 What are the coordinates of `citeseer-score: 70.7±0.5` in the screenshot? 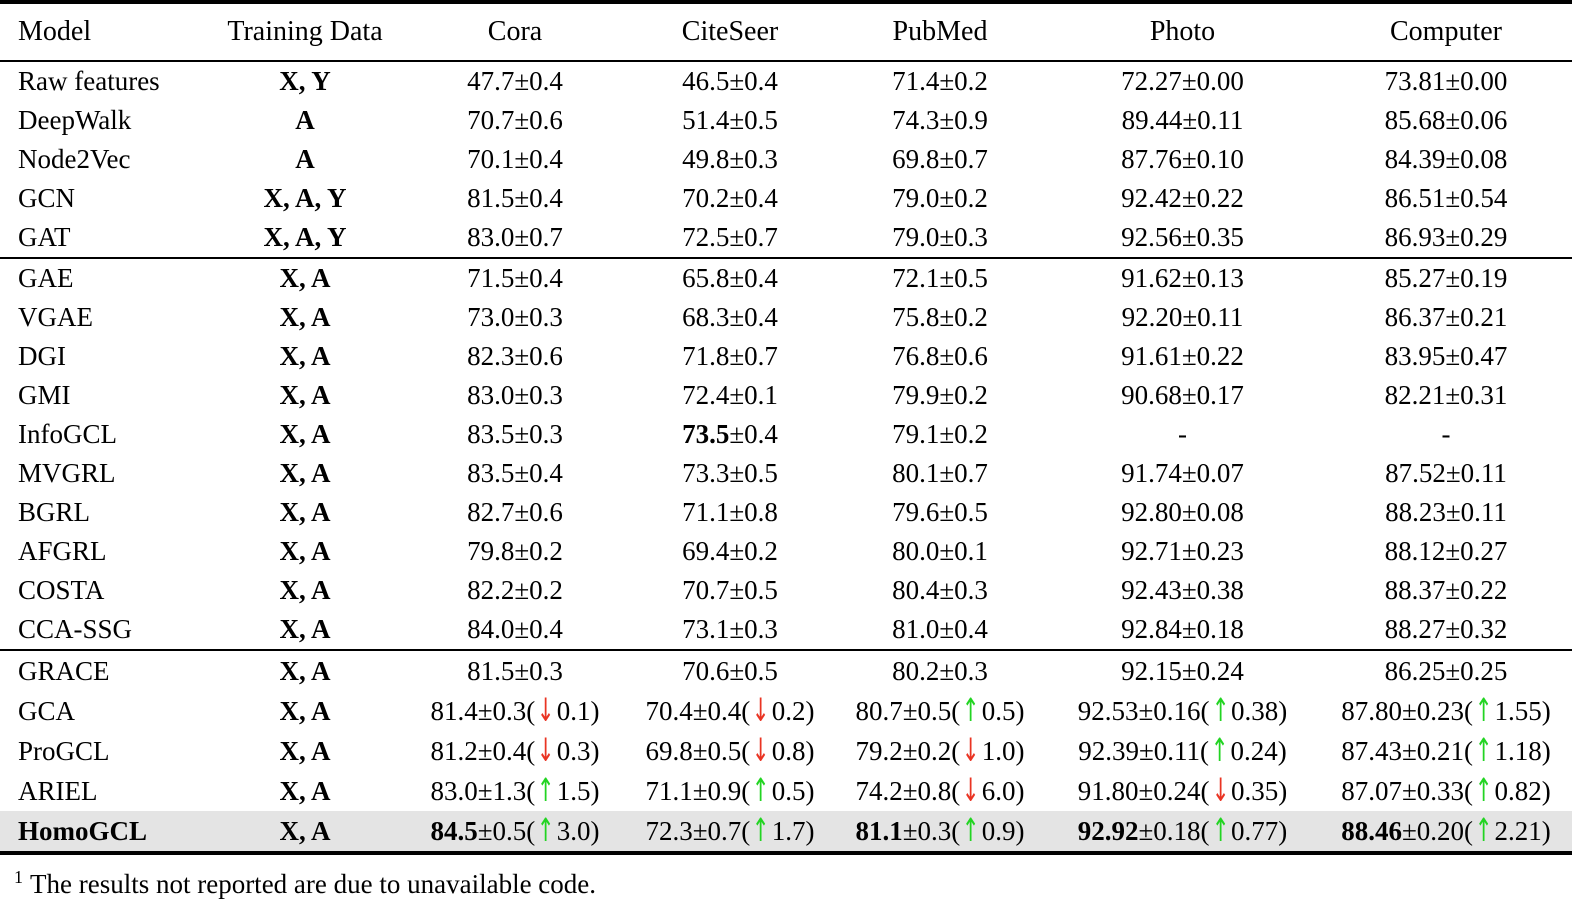 It's located at (730, 590).